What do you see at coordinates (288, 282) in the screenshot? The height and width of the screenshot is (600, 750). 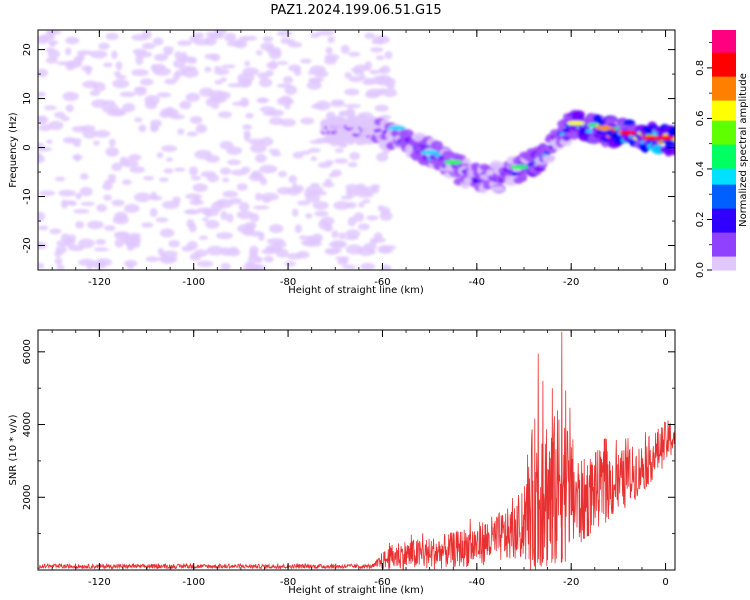 I see `spec-xtick-2: -80` at bounding box center [288, 282].